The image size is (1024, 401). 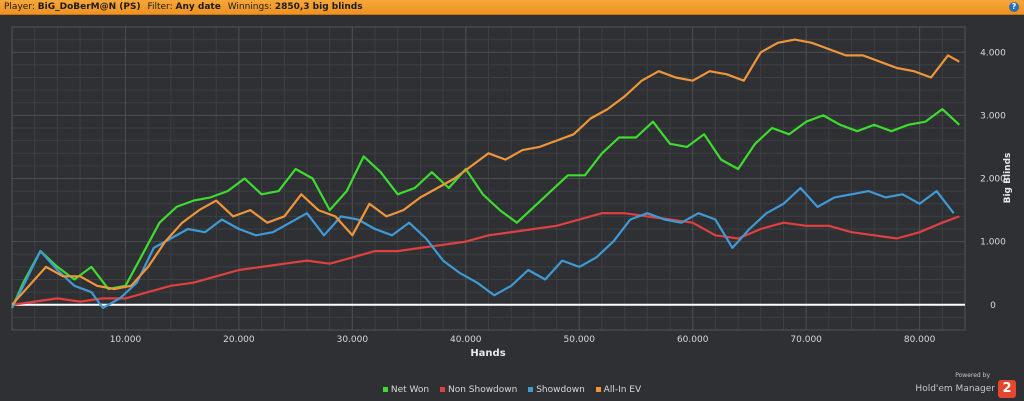 I want to click on player-label: Player:, so click(x=19, y=7).